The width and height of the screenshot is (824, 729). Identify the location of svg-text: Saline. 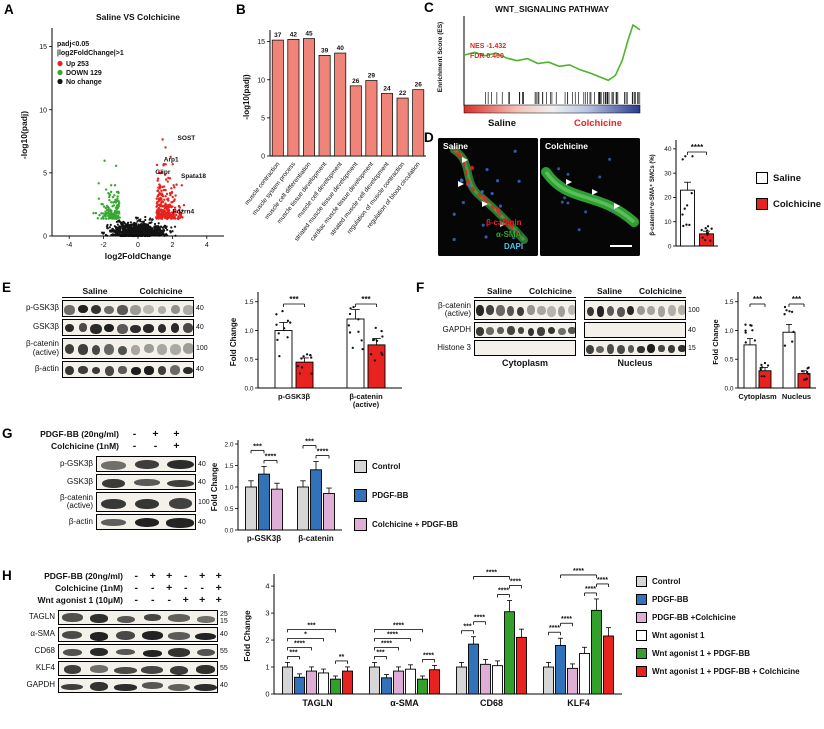
(502, 123).